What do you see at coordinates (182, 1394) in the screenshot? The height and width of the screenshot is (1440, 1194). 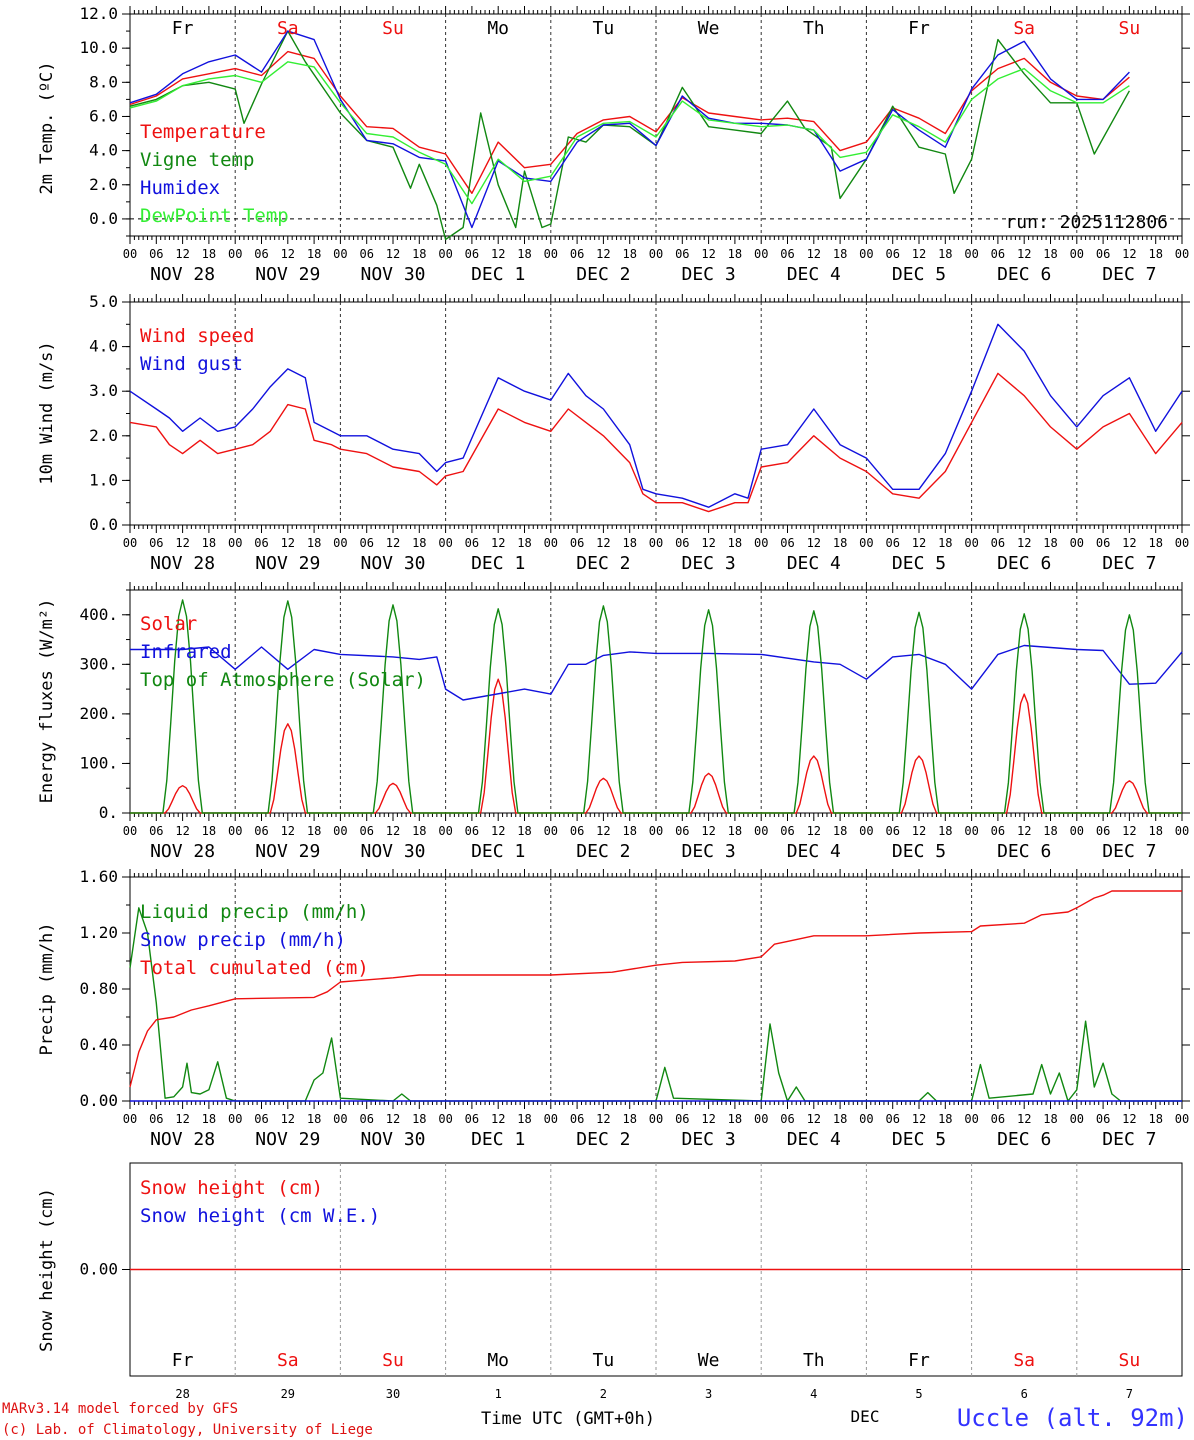 I see `day-number-label: 28` at bounding box center [182, 1394].